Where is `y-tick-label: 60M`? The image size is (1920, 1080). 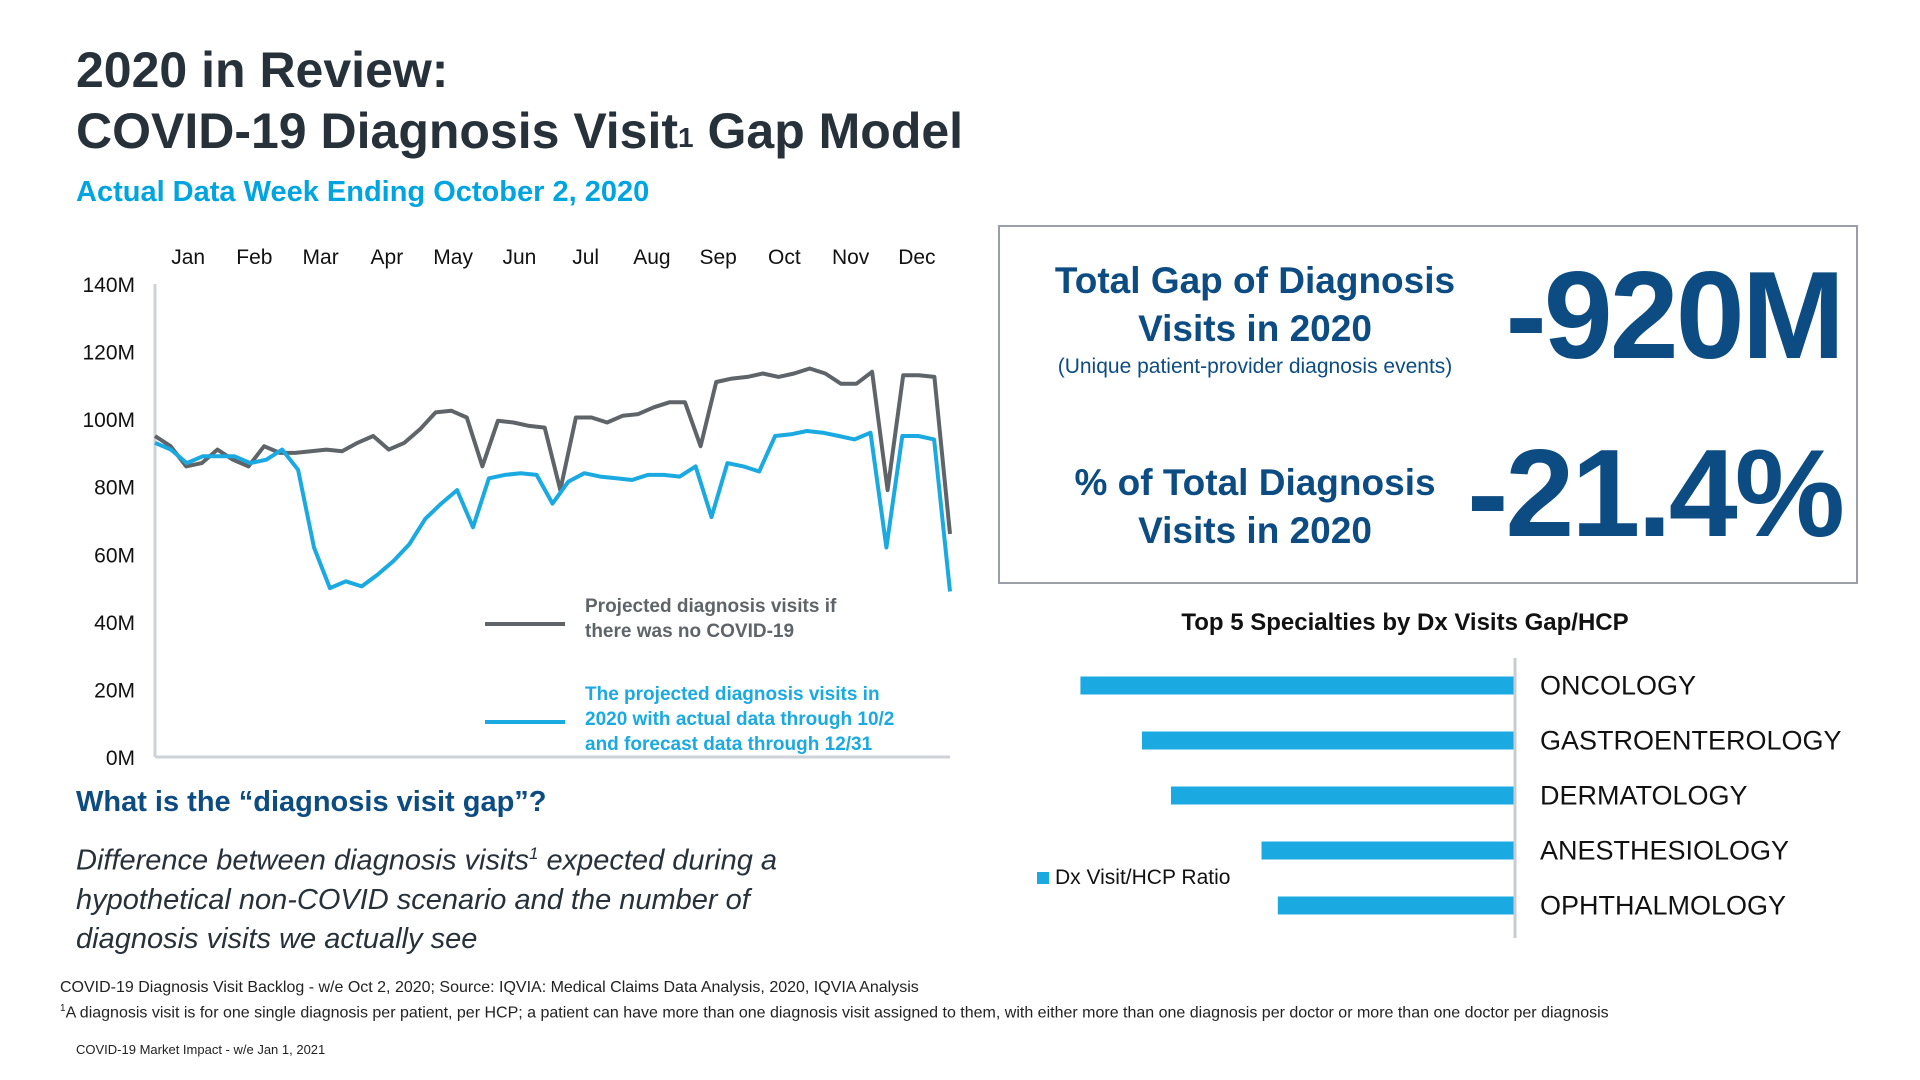
y-tick-label: 60M is located at coordinates (114, 555).